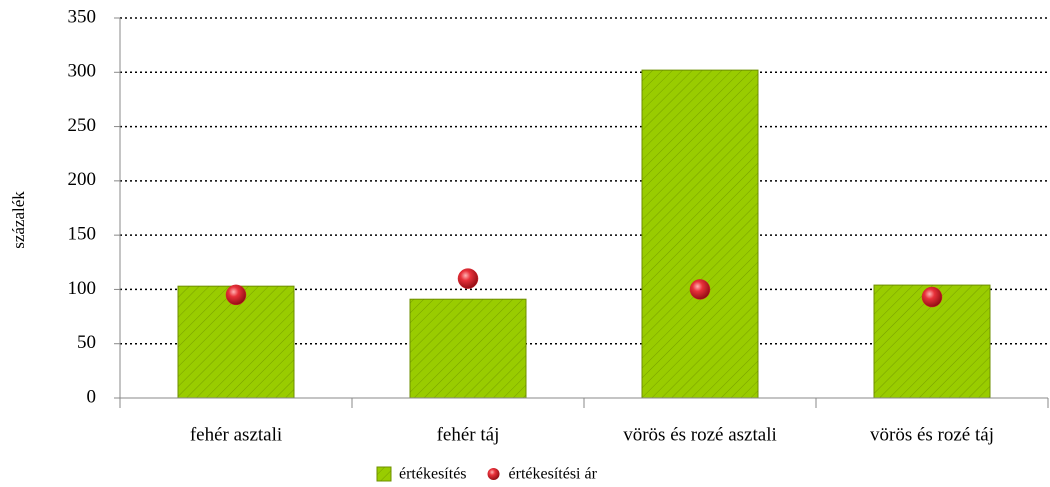  What do you see at coordinates (82, 125) in the screenshot?
I see `y-tick-label: 250` at bounding box center [82, 125].